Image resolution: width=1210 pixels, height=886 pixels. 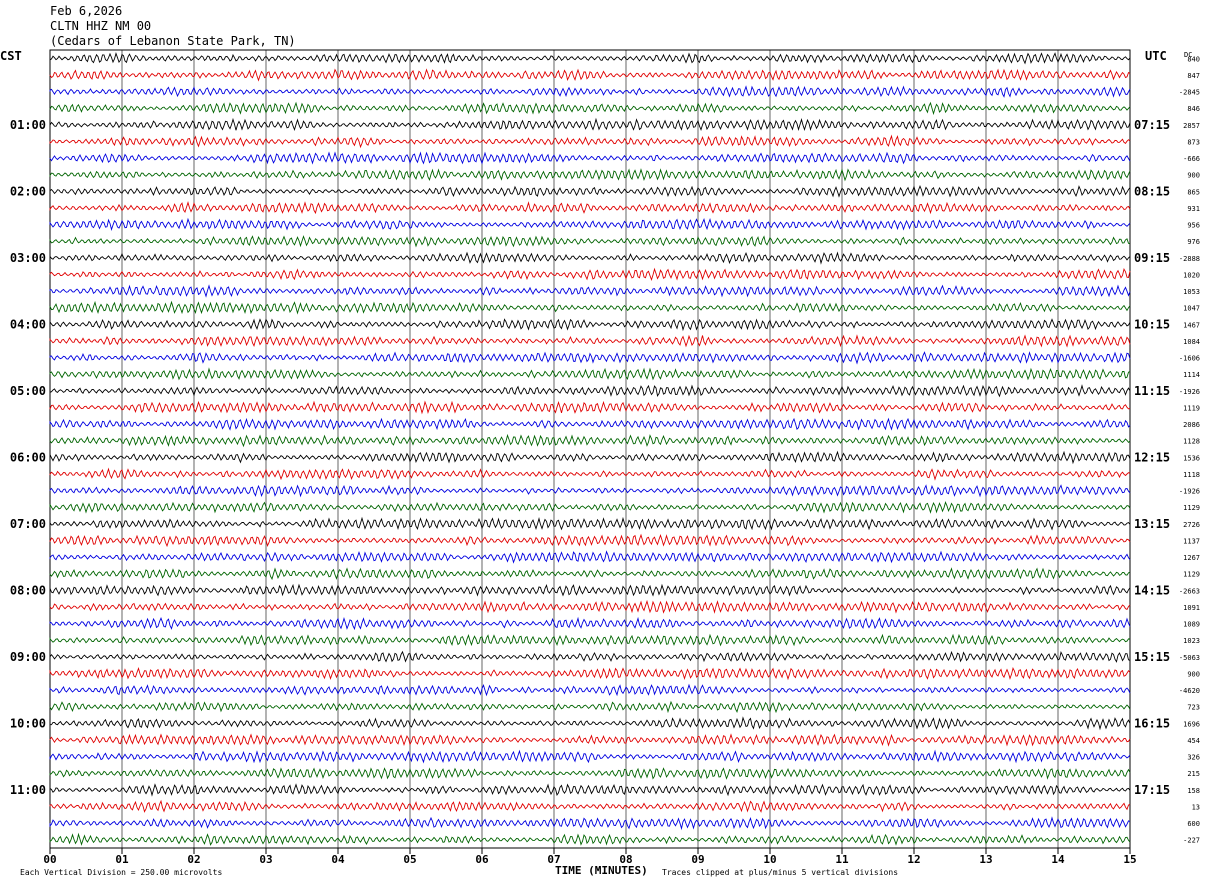 I want to click on x-tick-label: 09, so click(x=697, y=859).